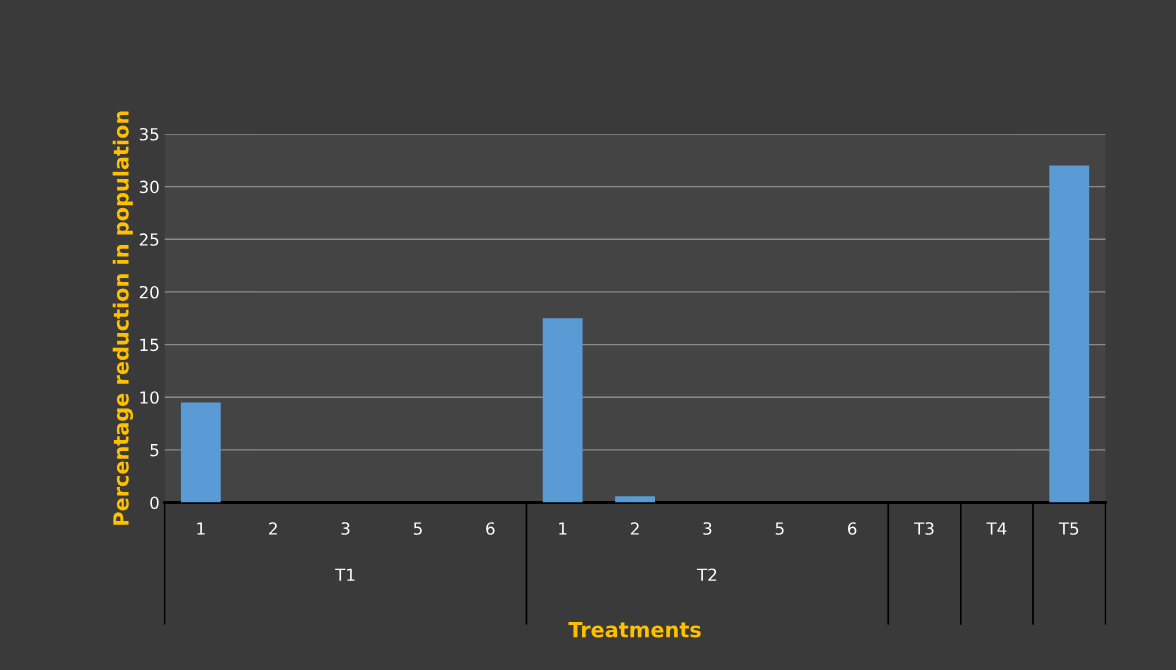  What do you see at coordinates (149, 134) in the screenshot?
I see `y-tick-label: 35` at bounding box center [149, 134].